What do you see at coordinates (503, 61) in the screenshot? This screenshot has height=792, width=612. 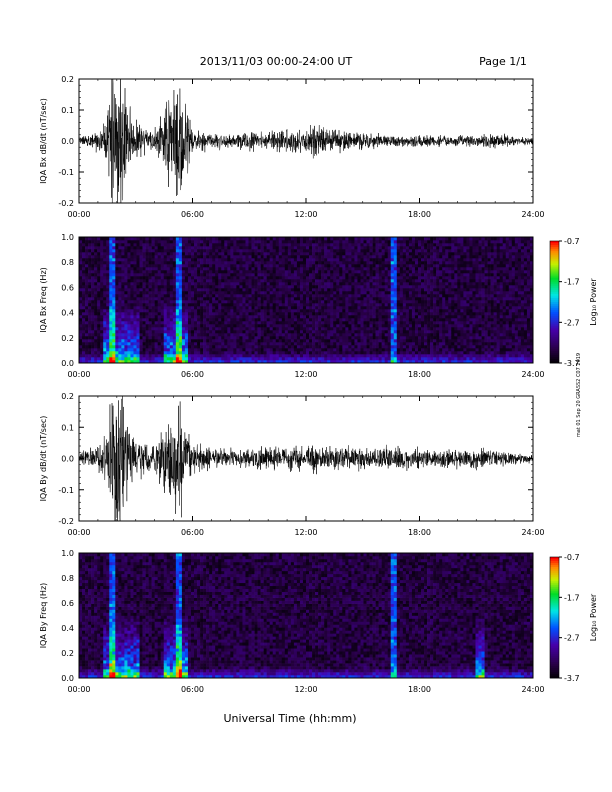 I see `page-indicator: Page 1/1` at bounding box center [503, 61].